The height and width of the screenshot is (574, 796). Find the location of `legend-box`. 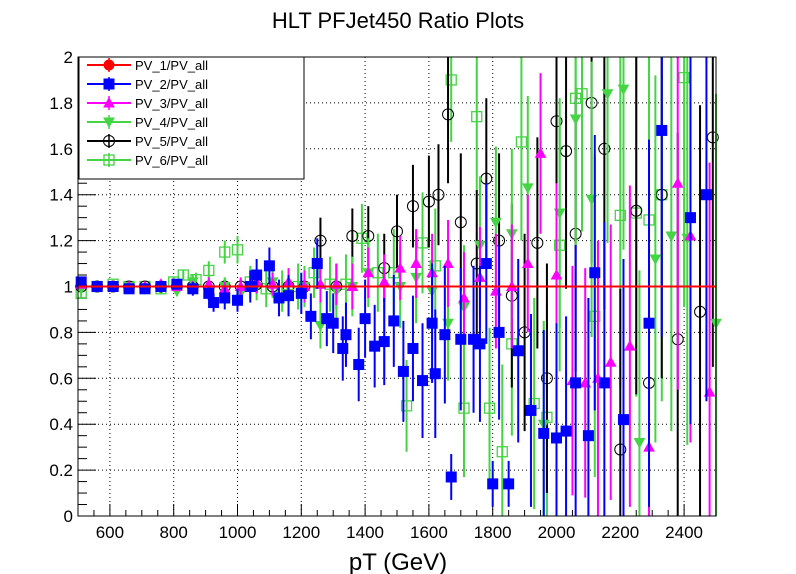

legend-box is located at coordinates (191, 118).